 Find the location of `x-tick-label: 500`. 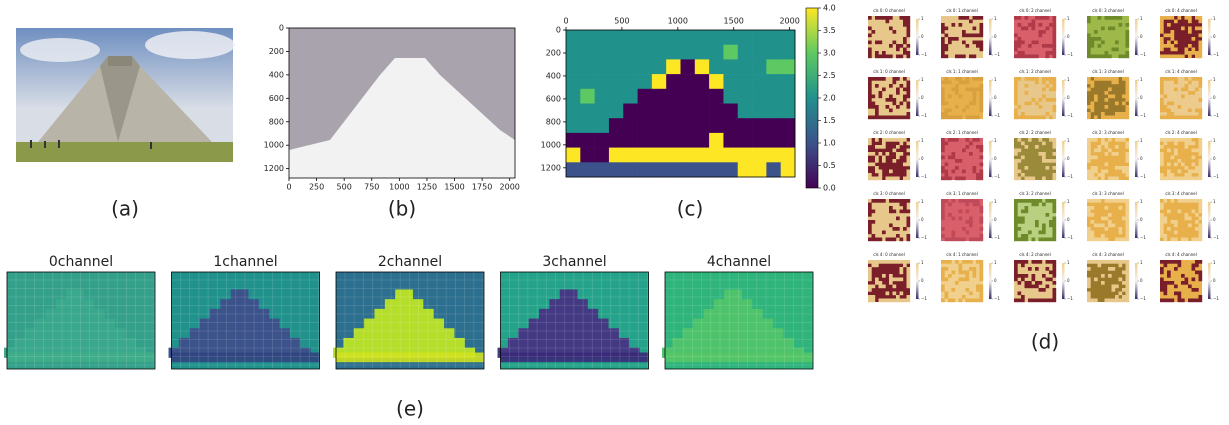

x-tick-label: 500 is located at coordinates (621, 21).